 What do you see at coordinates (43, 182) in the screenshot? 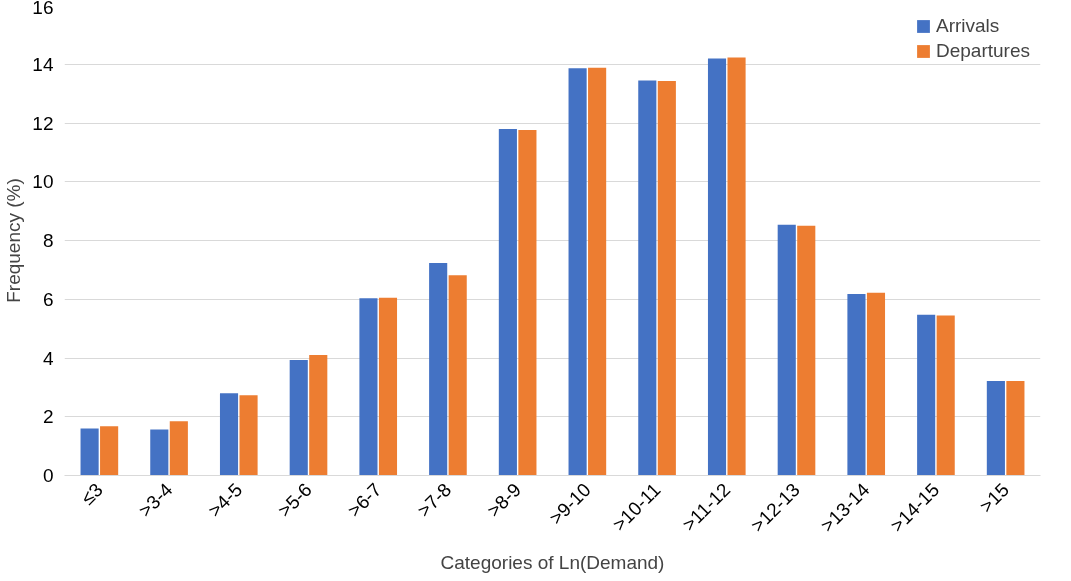
I see `y-tick-label: 10` at bounding box center [43, 182].